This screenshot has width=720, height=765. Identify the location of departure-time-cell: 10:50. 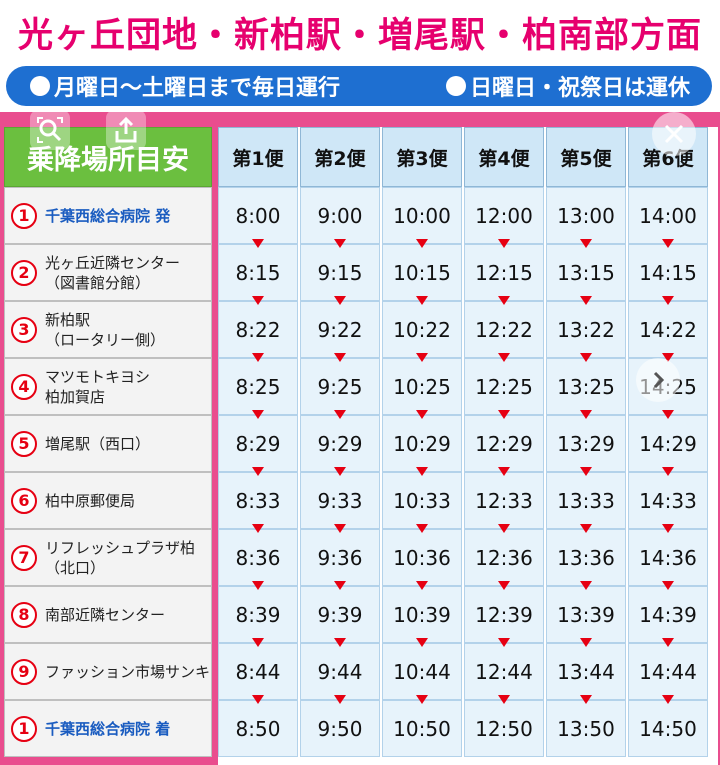
(422, 728).